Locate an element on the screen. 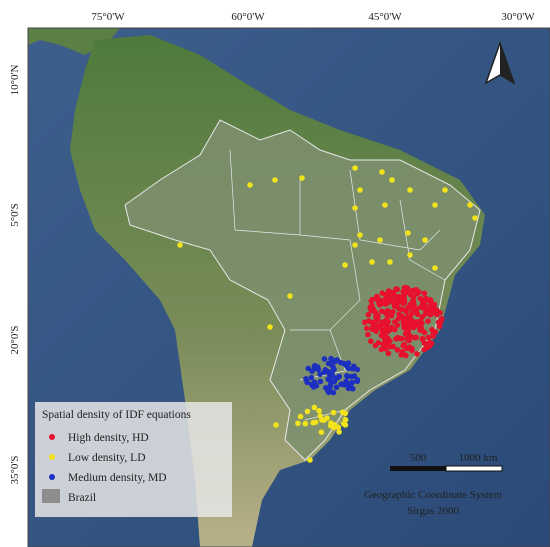 The height and width of the screenshot is (547, 550). lon-label: 75°0'W is located at coordinates (108, 17).